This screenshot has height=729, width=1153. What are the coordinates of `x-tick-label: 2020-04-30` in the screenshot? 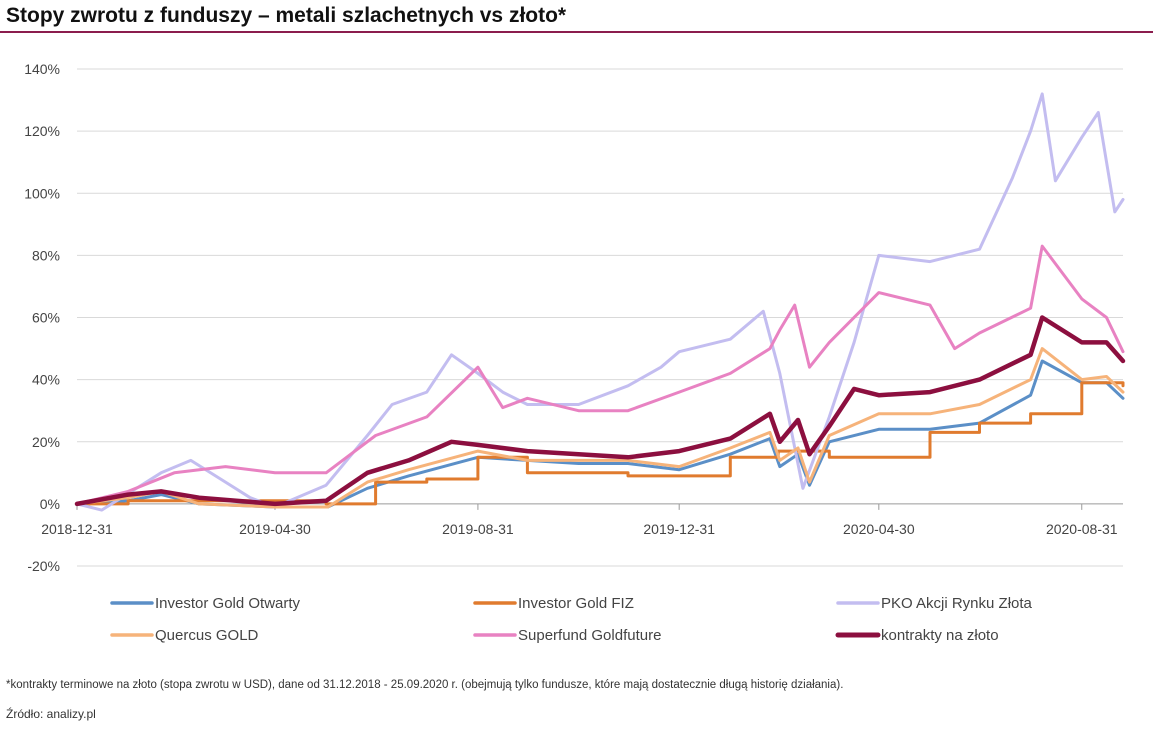 It's located at (879, 529).